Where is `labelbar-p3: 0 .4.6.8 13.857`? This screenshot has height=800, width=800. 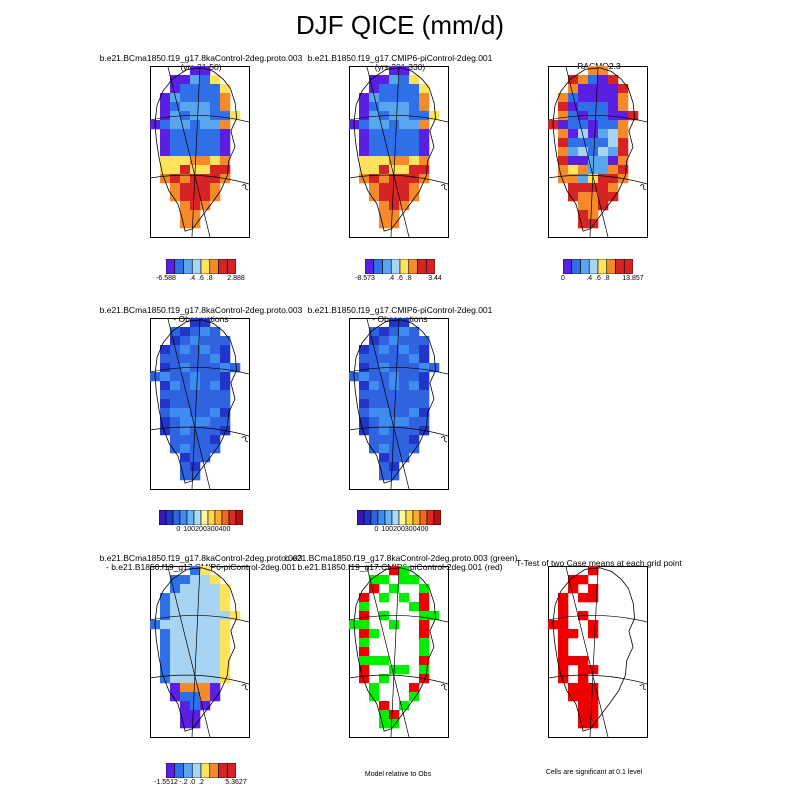 labelbar-p3: 0 .4.6.8 13.857 is located at coordinates (602, 270).